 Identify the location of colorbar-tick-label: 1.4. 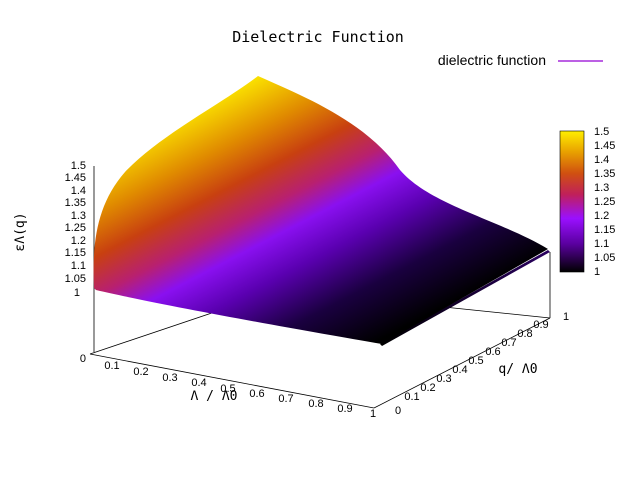
(601, 160).